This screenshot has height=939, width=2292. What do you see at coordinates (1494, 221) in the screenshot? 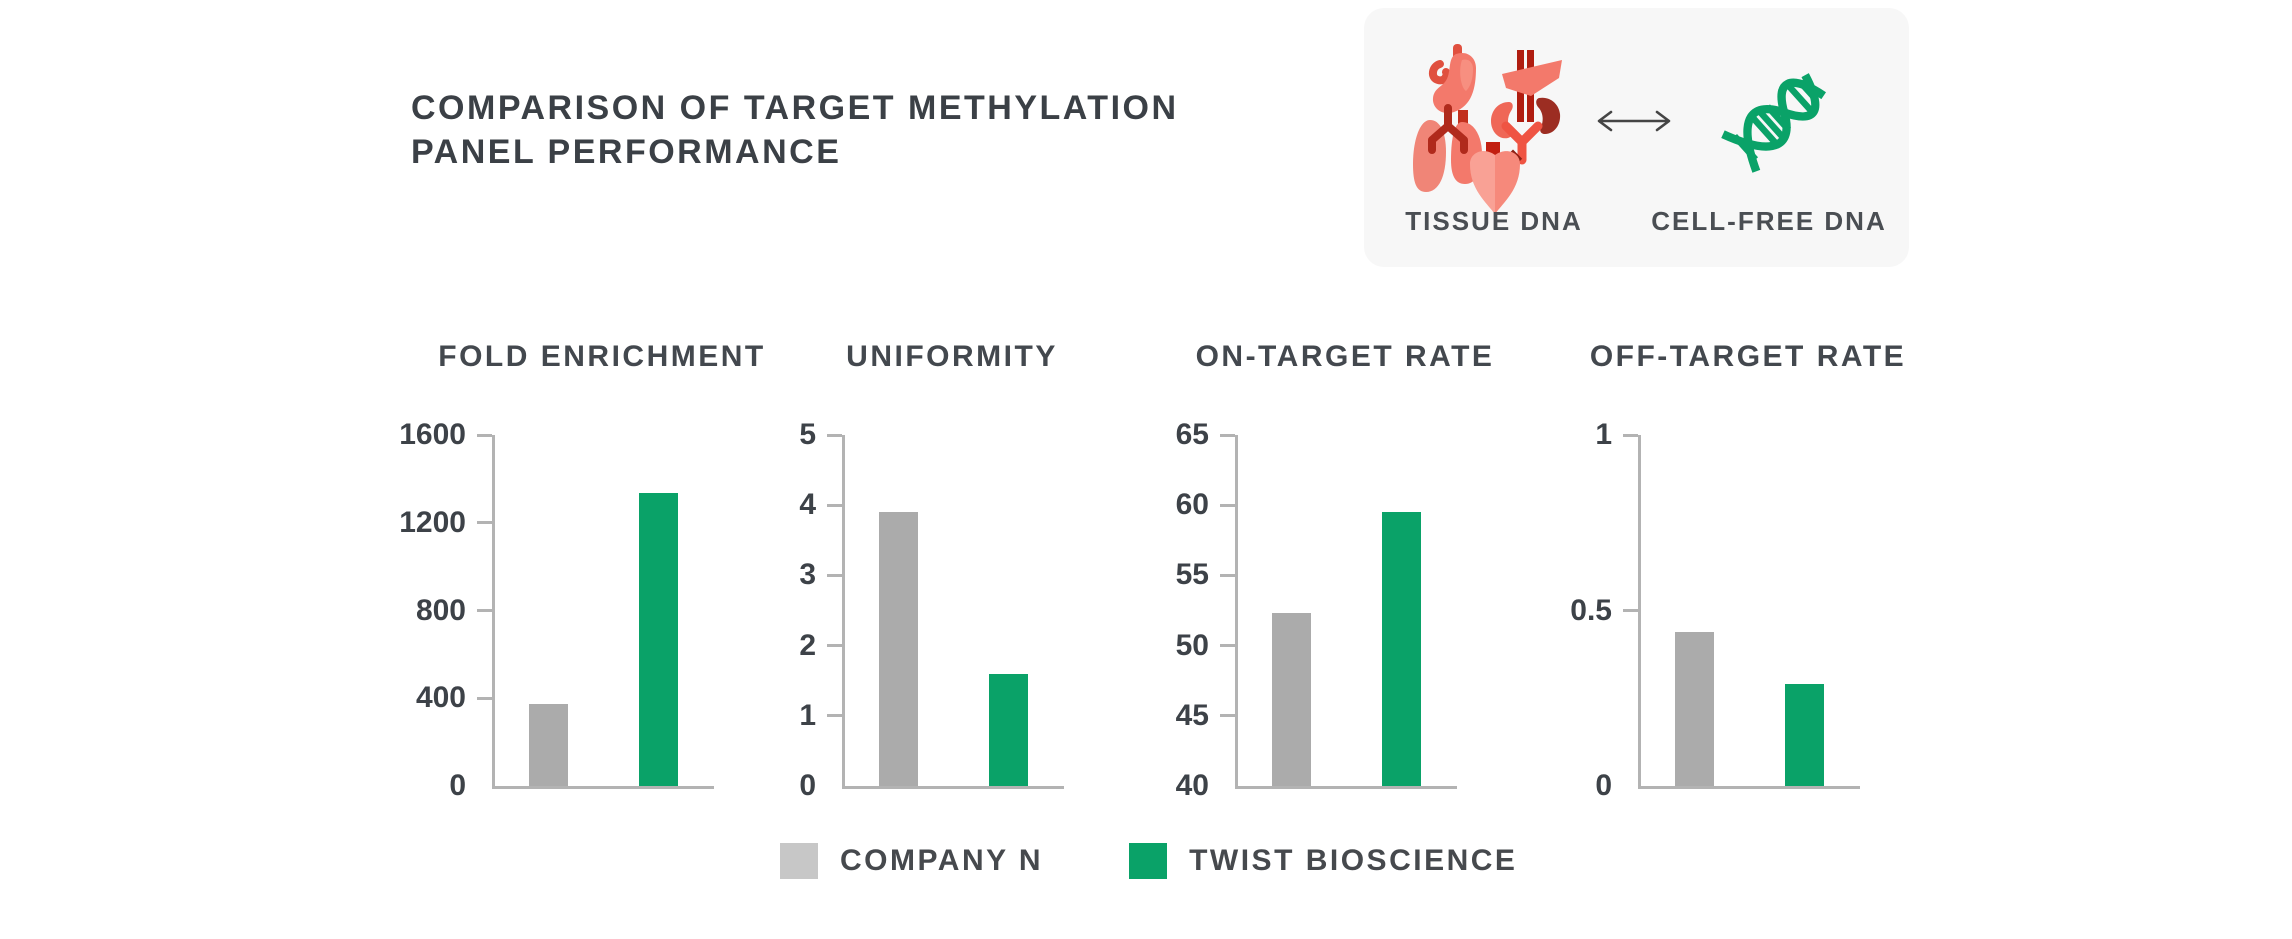
I see `tissue-dna-label: TISSUE DNA` at bounding box center [1494, 221].